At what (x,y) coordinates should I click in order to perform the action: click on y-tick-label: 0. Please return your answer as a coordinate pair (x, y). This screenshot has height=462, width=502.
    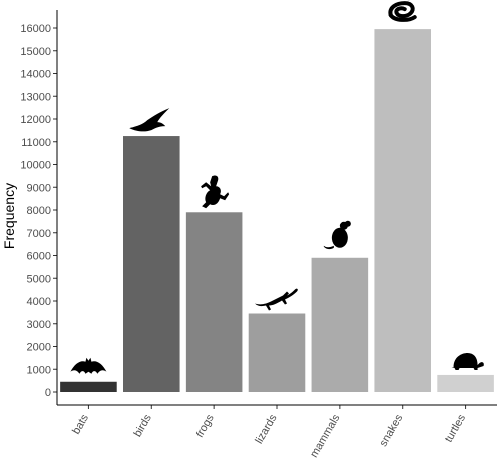
    Looking at the image, I should click on (48, 393).